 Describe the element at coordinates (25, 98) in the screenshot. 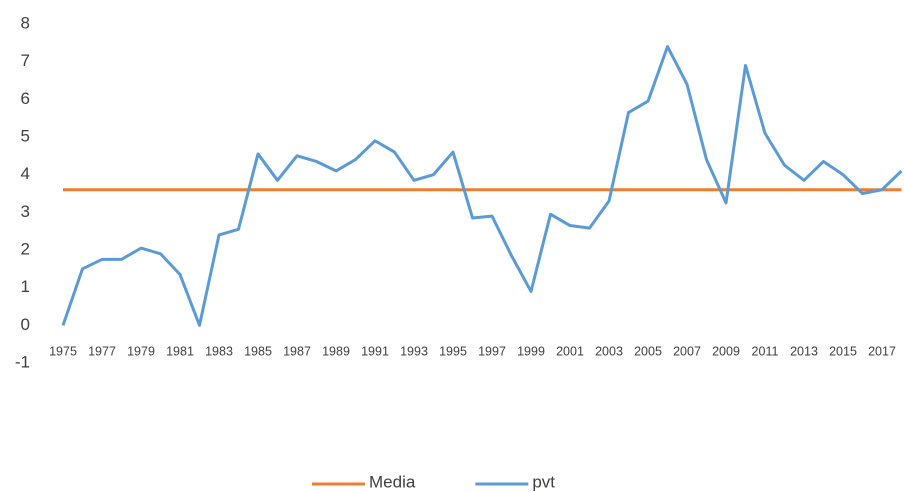

I see `y-tick-label: 6` at that location.